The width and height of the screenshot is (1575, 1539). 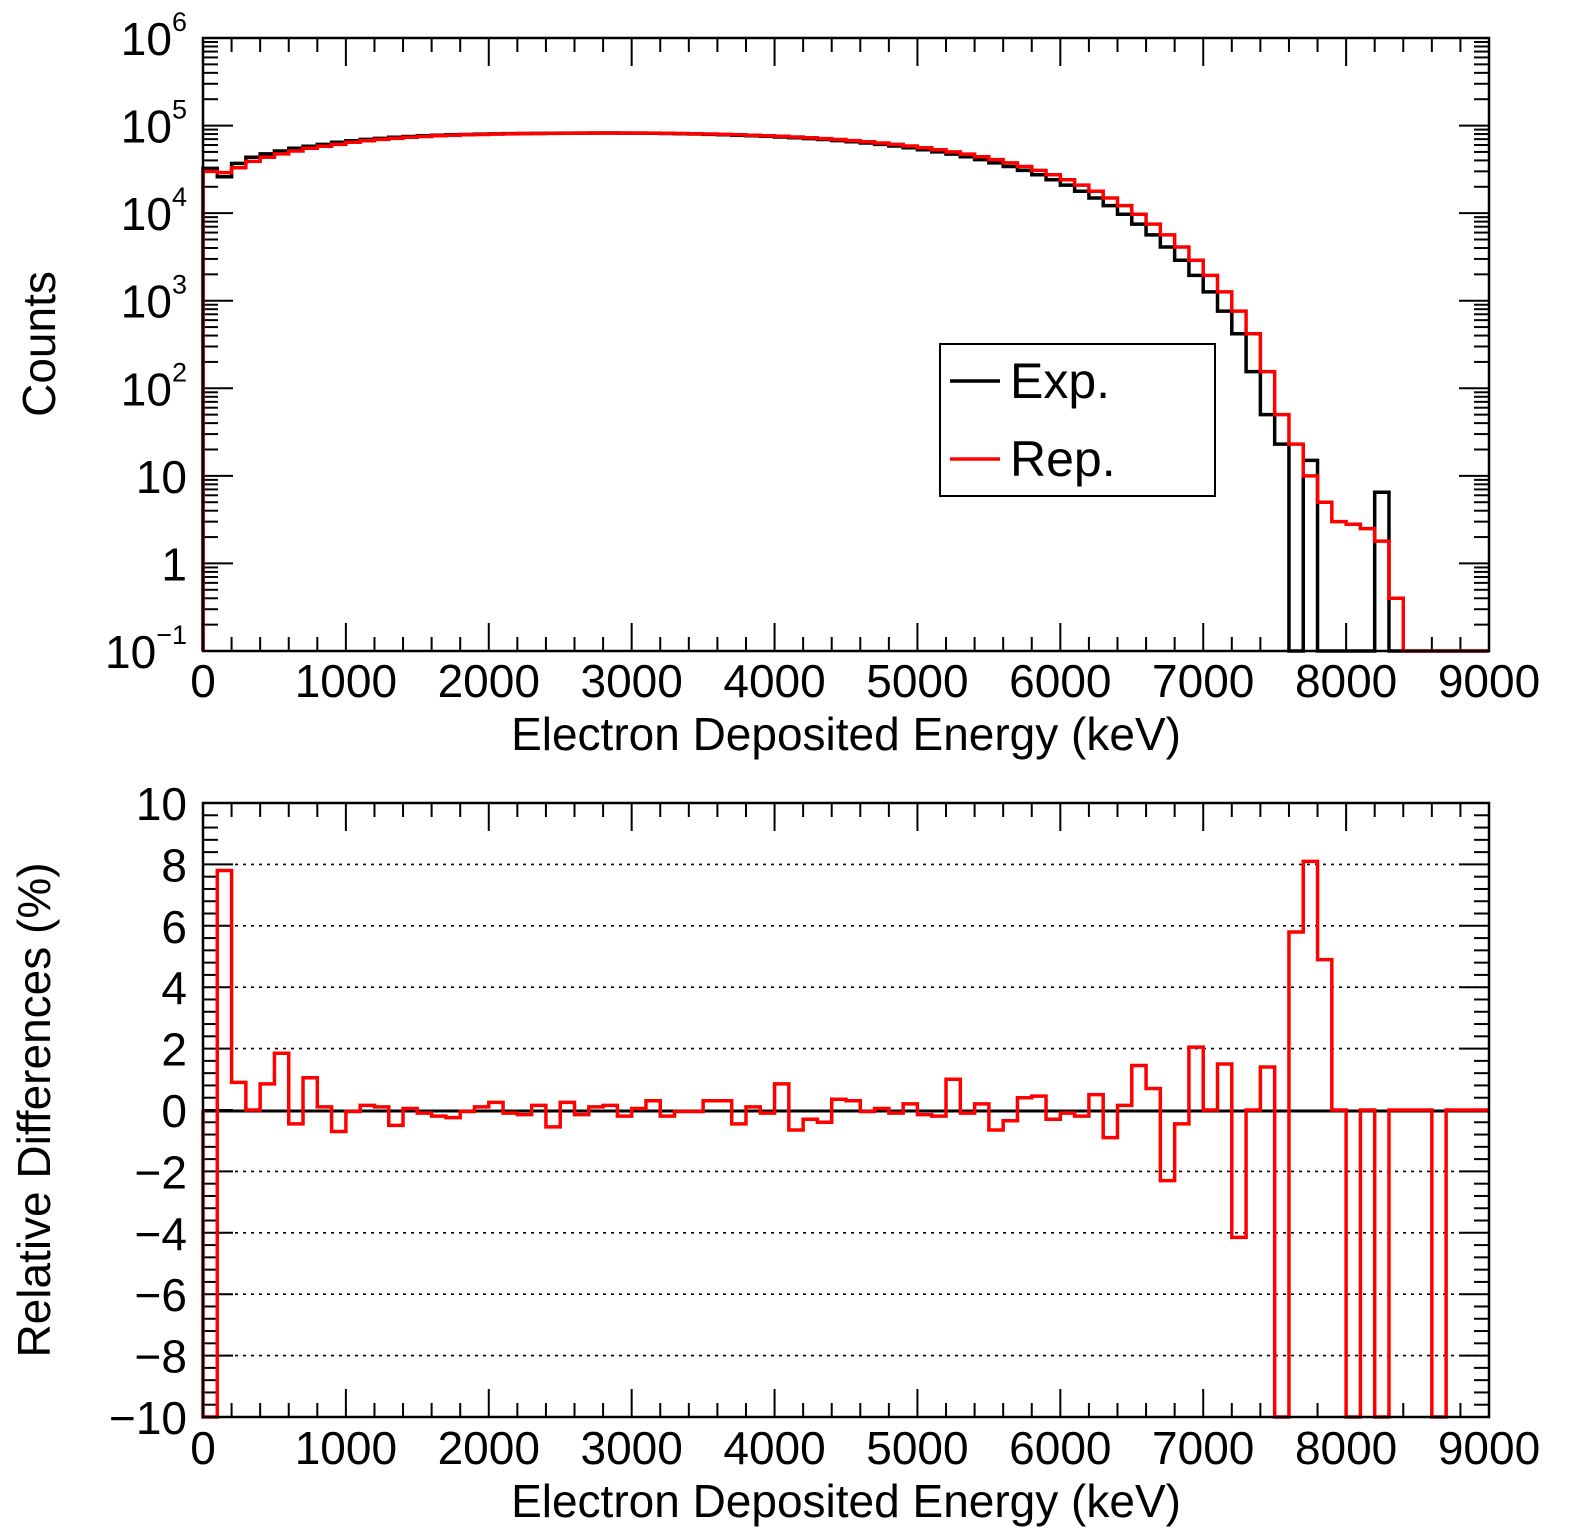 What do you see at coordinates (148, 1418) in the screenshot?
I see `bottom-y-tick-label: −10` at bounding box center [148, 1418].